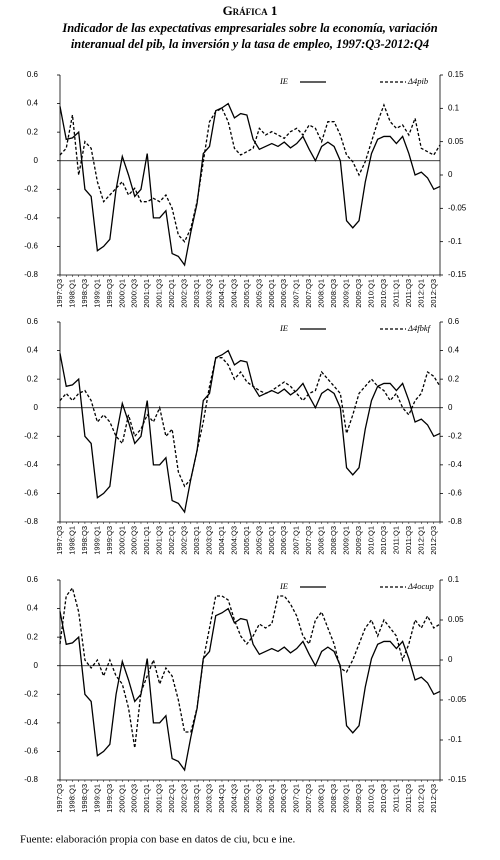 The width and height of the screenshot is (500, 860). I want to click on x-tick-label: 2008:Q1, so click(321, 540).